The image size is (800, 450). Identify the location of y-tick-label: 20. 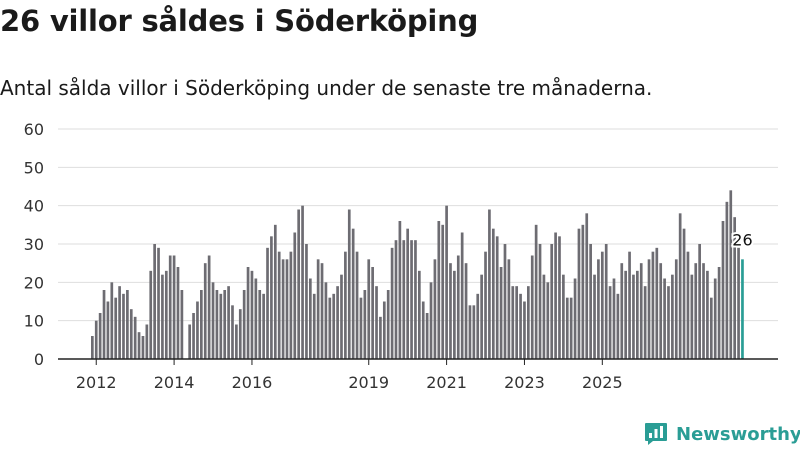
(34, 282).